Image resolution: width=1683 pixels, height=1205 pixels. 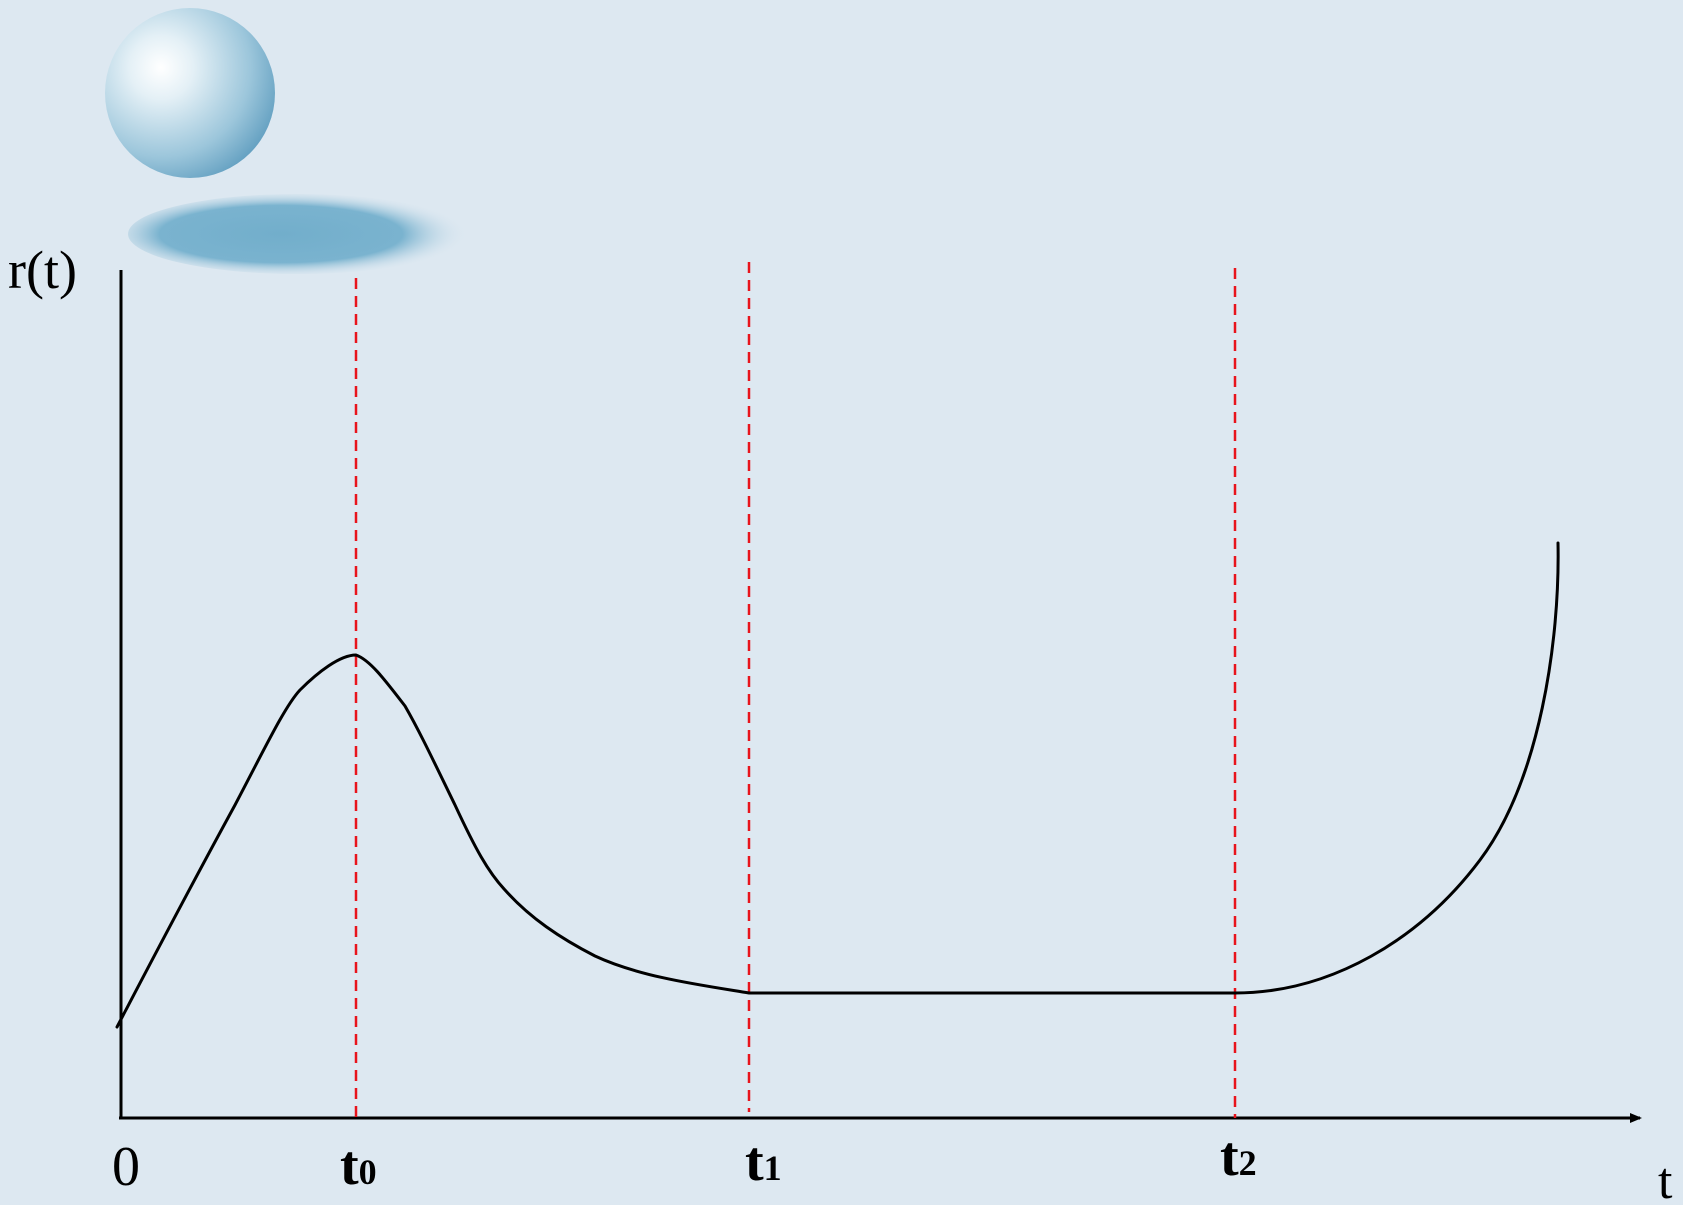 What do you see at coordinates (42, 270) in the screenshot?
I see `y-axis-label: r(t)` at bounding box center [42, 270].